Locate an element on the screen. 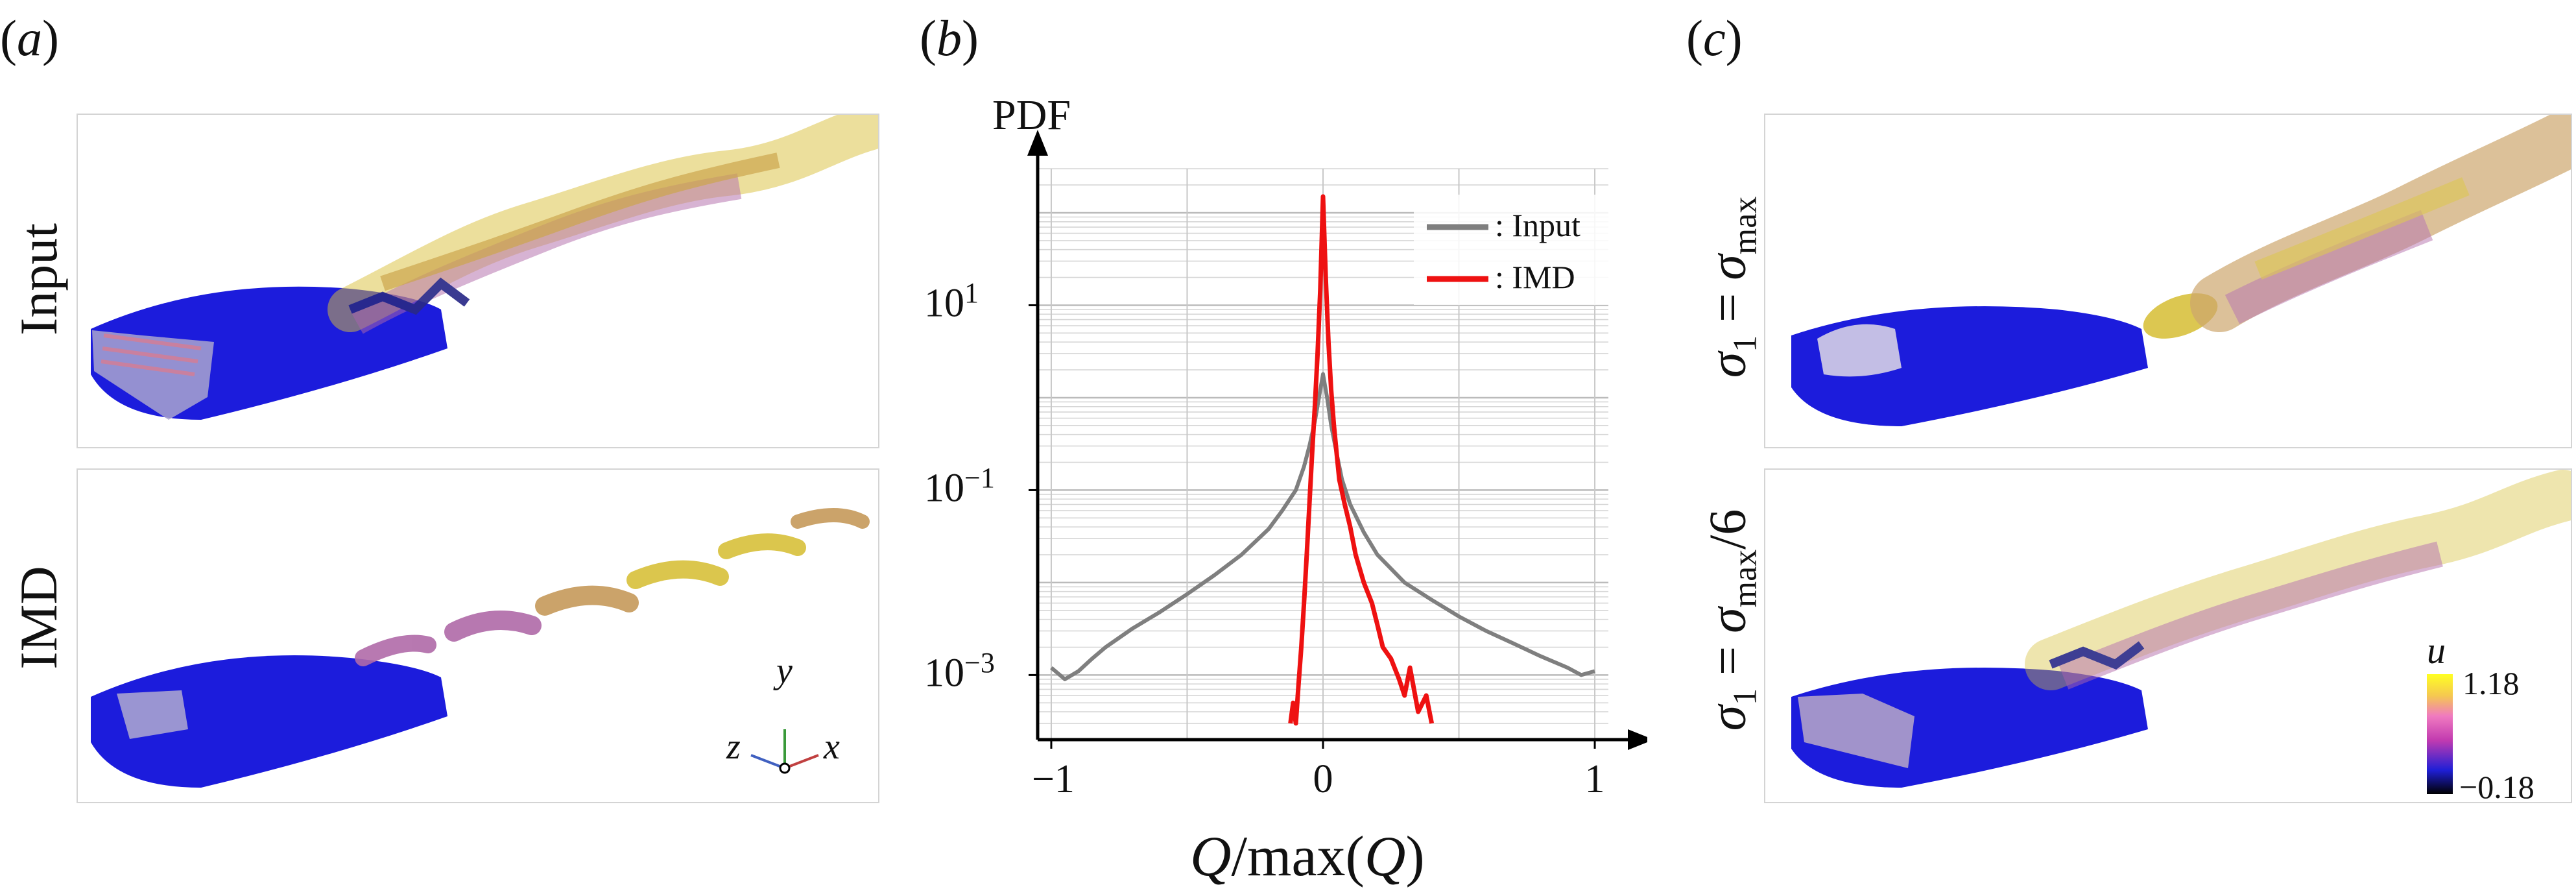 The image size is (2576, 896). row-label-input: Input is located at coordinates (38, 279).